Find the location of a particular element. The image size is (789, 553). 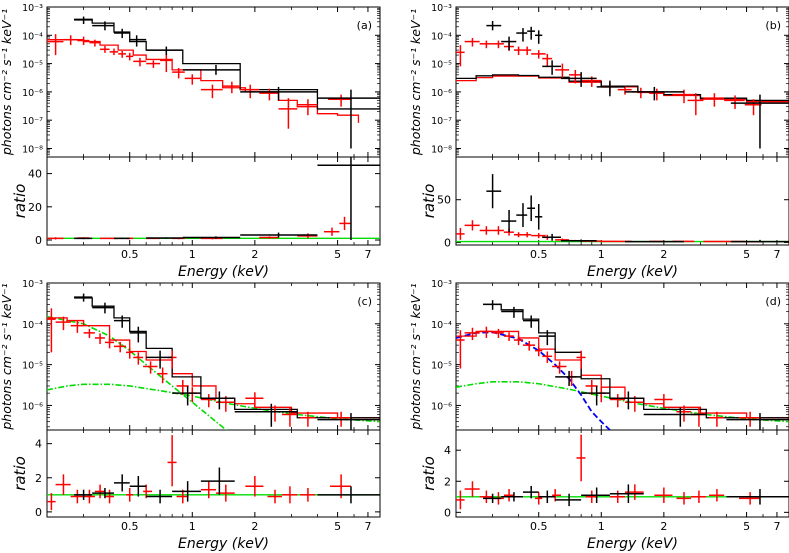

panel-label: (d) is located at coordinates (773, 301).